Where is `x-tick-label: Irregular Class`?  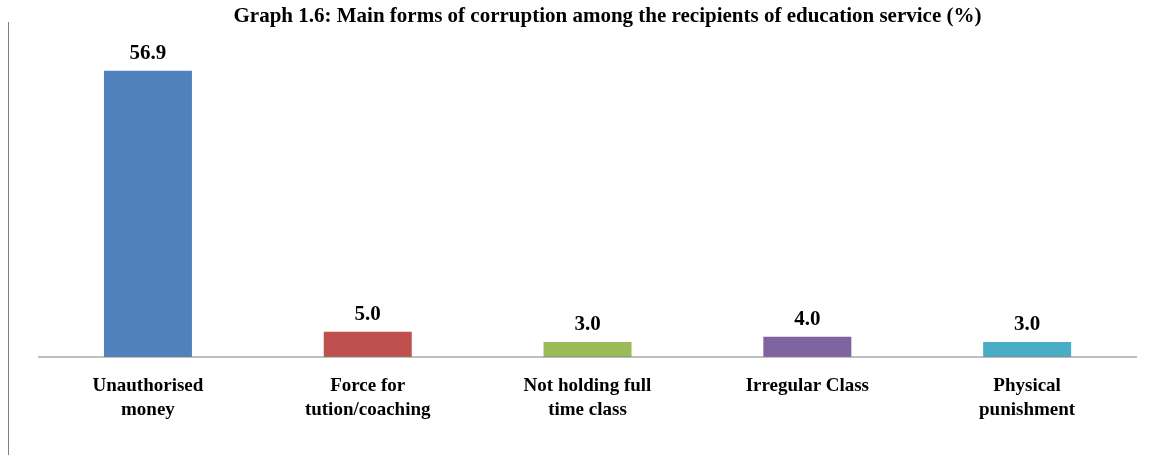 x-tick-label: Irregular Class is located at coordinates (807, 384).